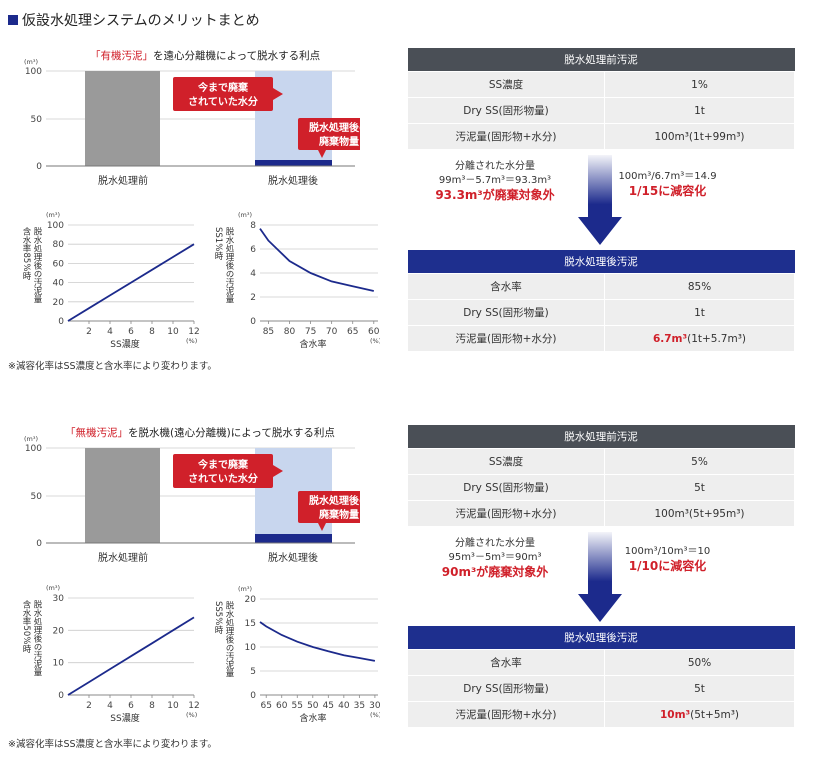 The width and height of the screenshot is (817, 764). Describe the element at coordinates (293, 163) in the screenshot. I see `bar-after` at that location.